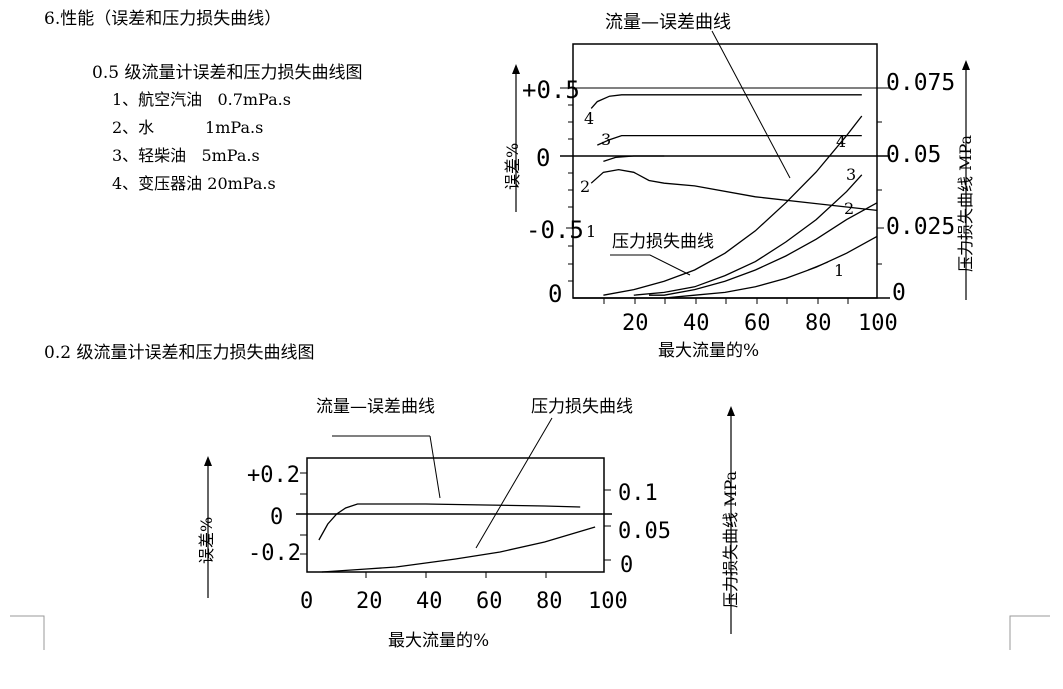 The width and height of the screenshot is (1063, 689). I want to click on chart2-pressure-curve, so click(458, 549).